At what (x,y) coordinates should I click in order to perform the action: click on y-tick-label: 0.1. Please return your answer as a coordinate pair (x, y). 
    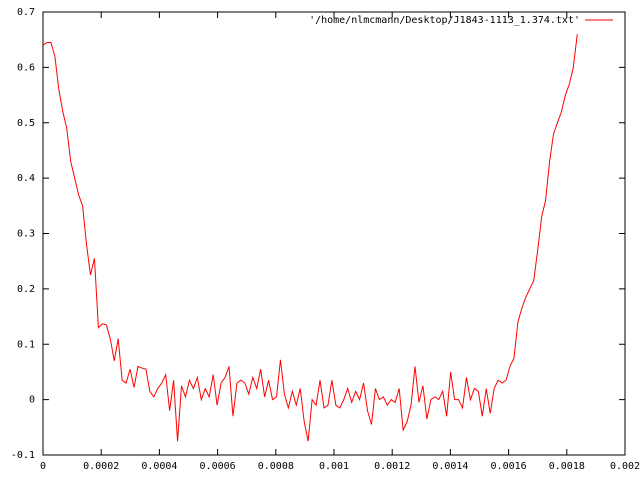
    Looking at the image, I should click on (26, 344).